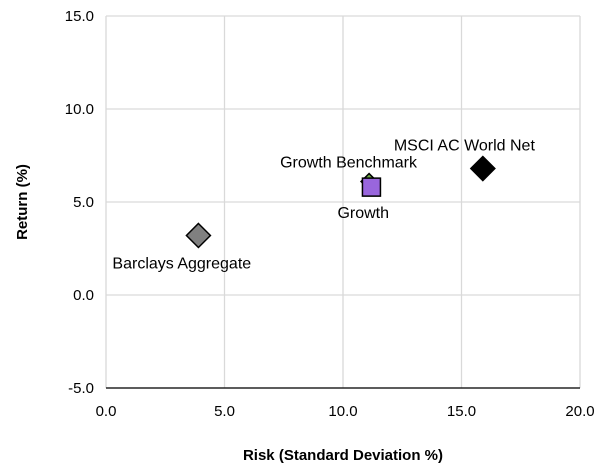  Describe the element at coordinates (465, 146) in the screenshot. I see `label-msci-ac-world-net: MSCI AC World Net` at that location.